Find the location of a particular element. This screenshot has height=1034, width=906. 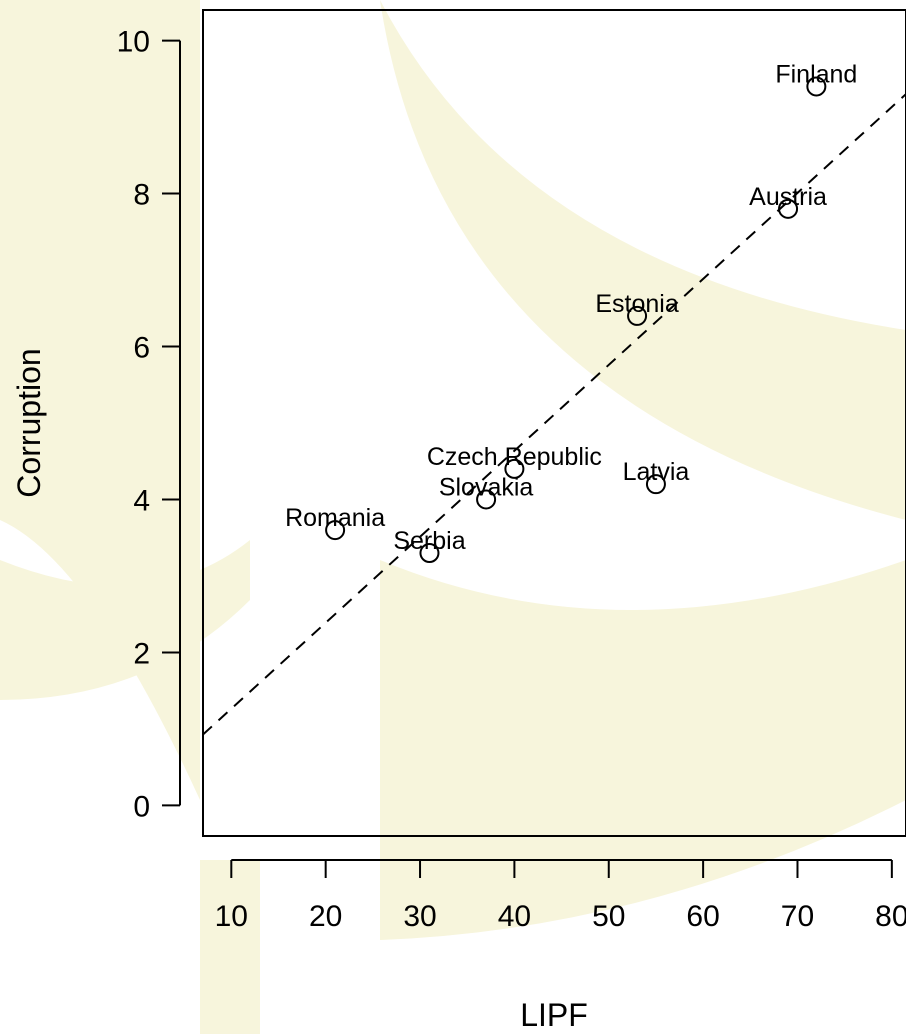

x-tick-label: 50 is located at coordinates (608, 916).